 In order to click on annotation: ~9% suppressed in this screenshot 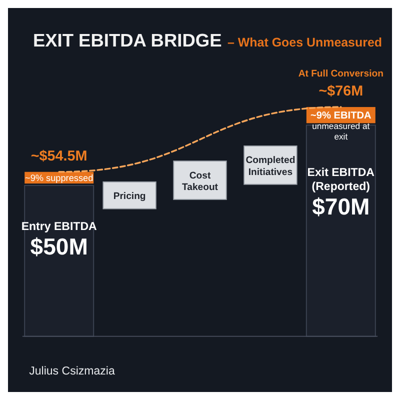, I will do `click(59, 178)`.